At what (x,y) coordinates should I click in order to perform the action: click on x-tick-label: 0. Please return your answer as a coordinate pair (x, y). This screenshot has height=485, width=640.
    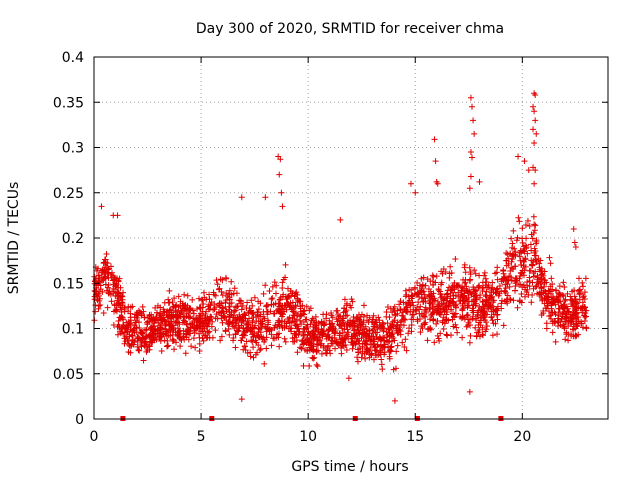
    Looking at the image, I should click on (94, 437).